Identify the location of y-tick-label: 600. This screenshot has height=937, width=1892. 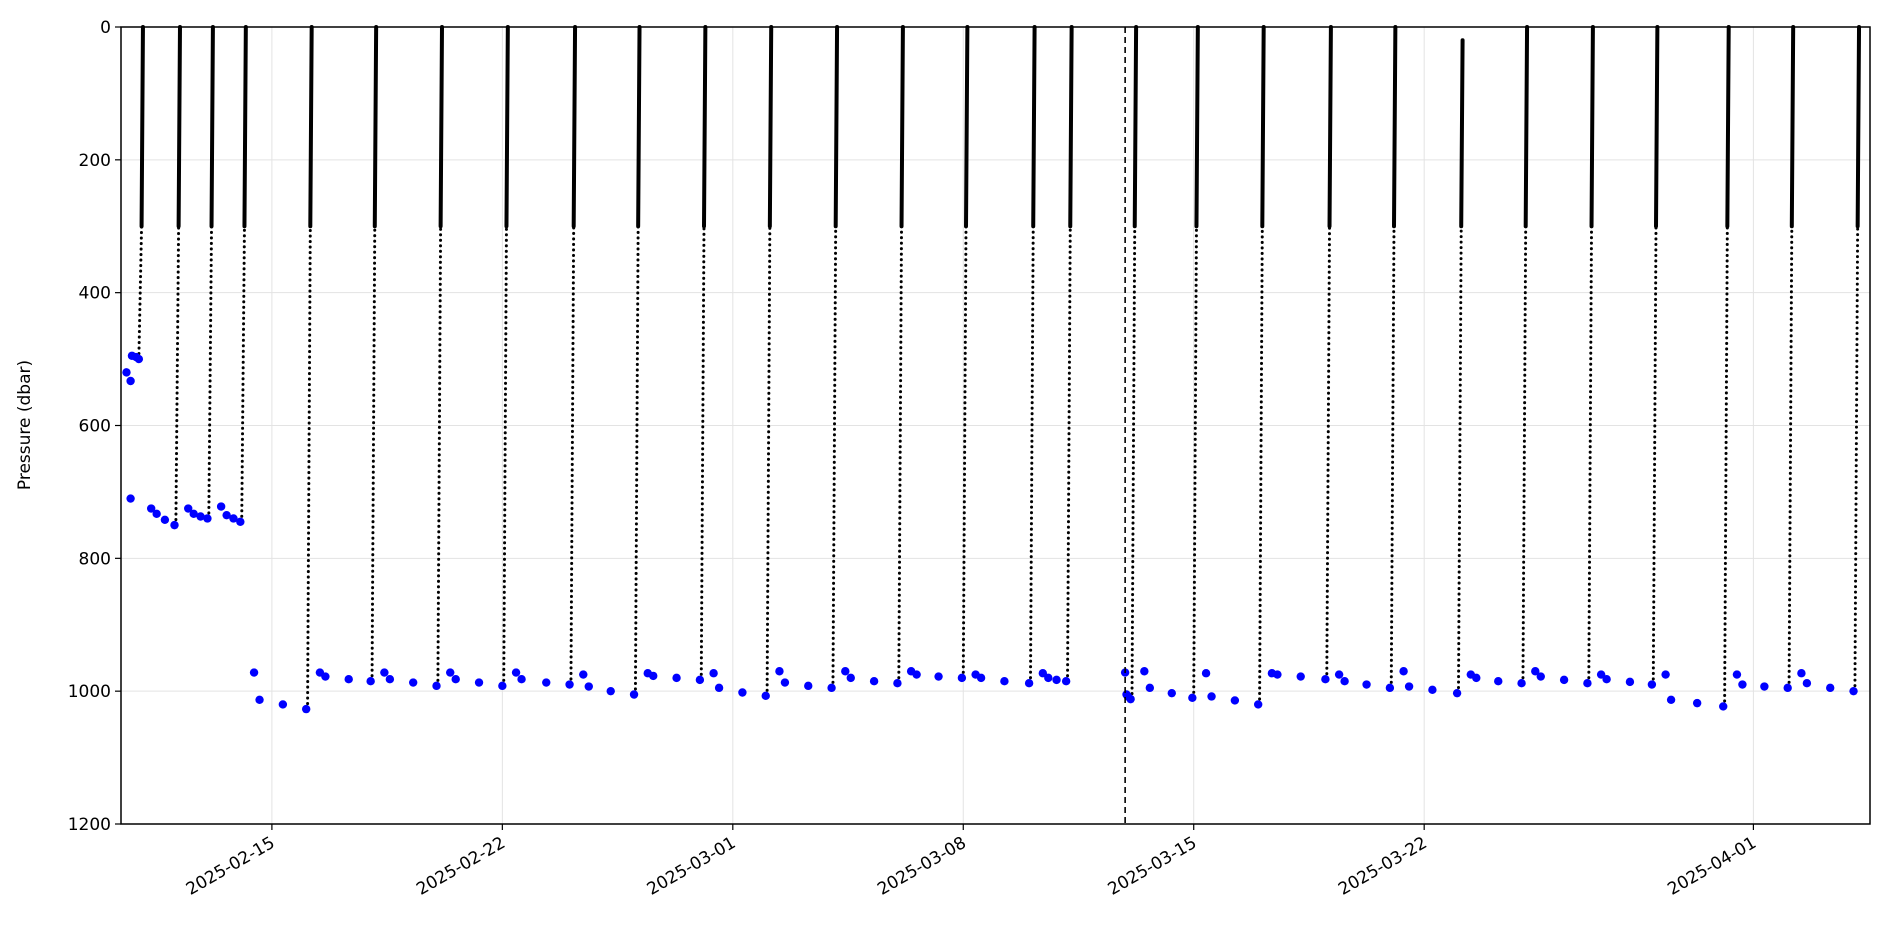
(95, 427).